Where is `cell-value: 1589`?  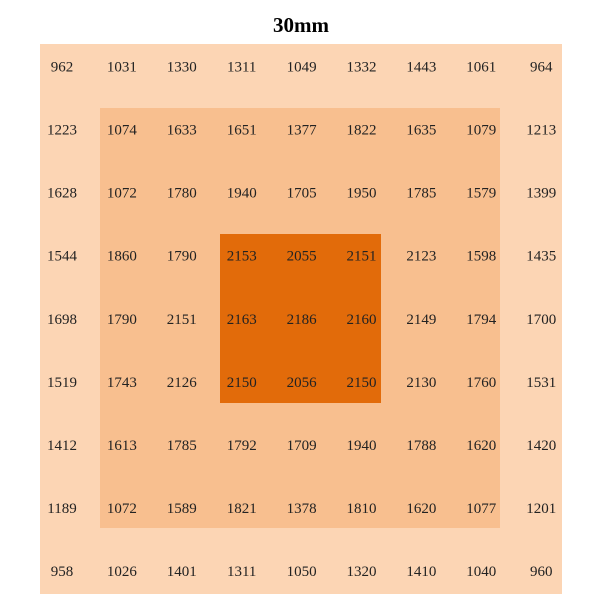
cell-value: 1589 is located at coordinates (182, 509).